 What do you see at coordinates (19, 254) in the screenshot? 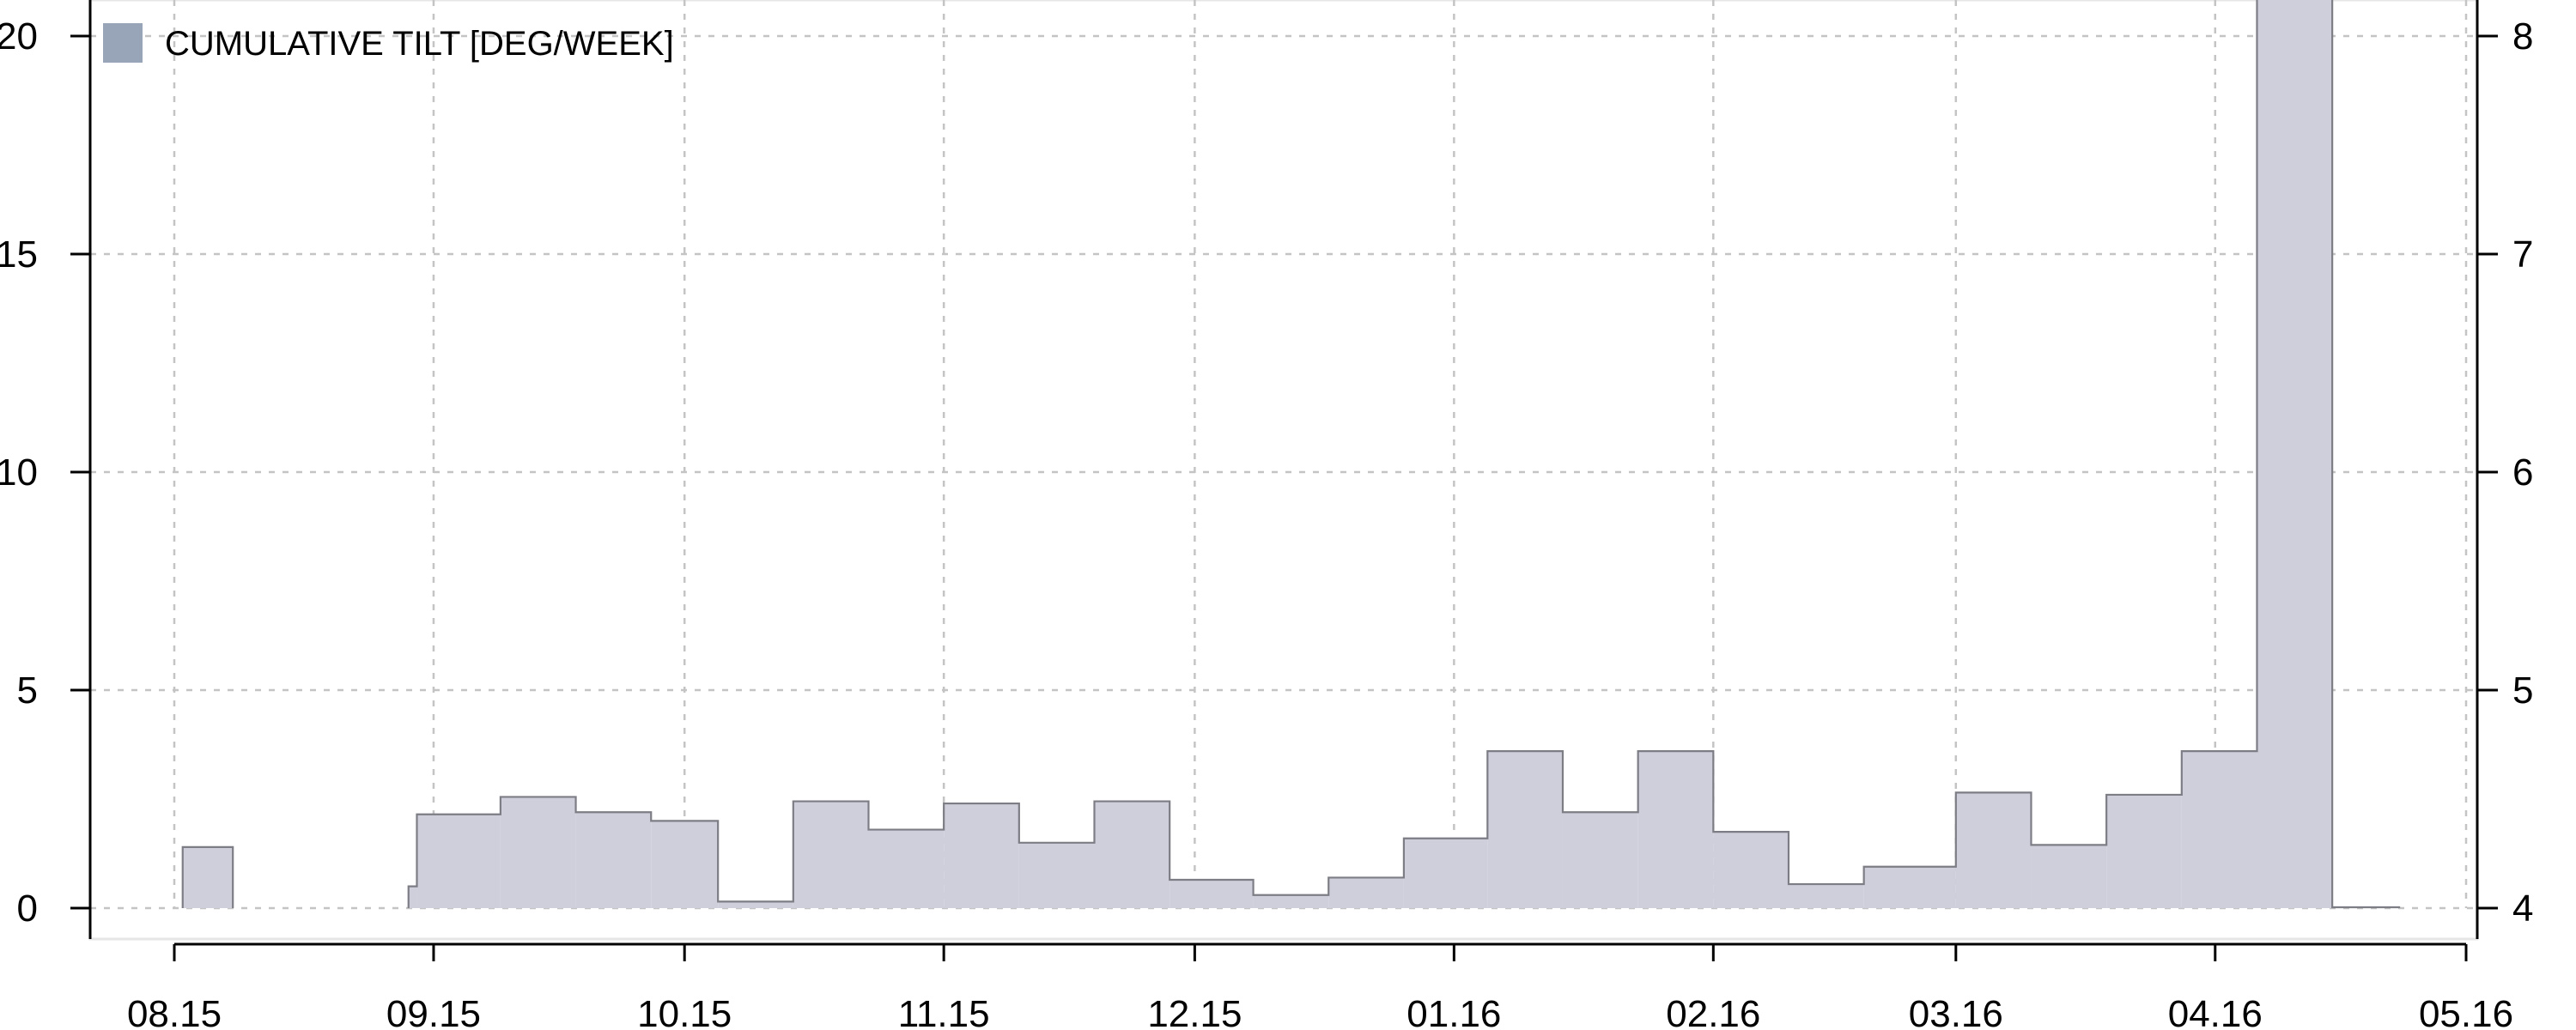
I see `y-left-tick-label: 15` at bounding box center [19, 254].